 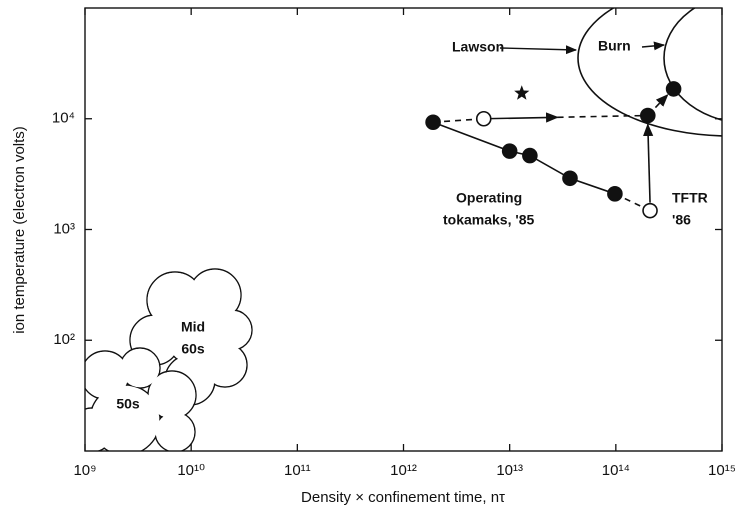 What do you see at coordinates (649, 72) in the screenshot?
I see `lawson-curve` at bounding box center [649, 72].